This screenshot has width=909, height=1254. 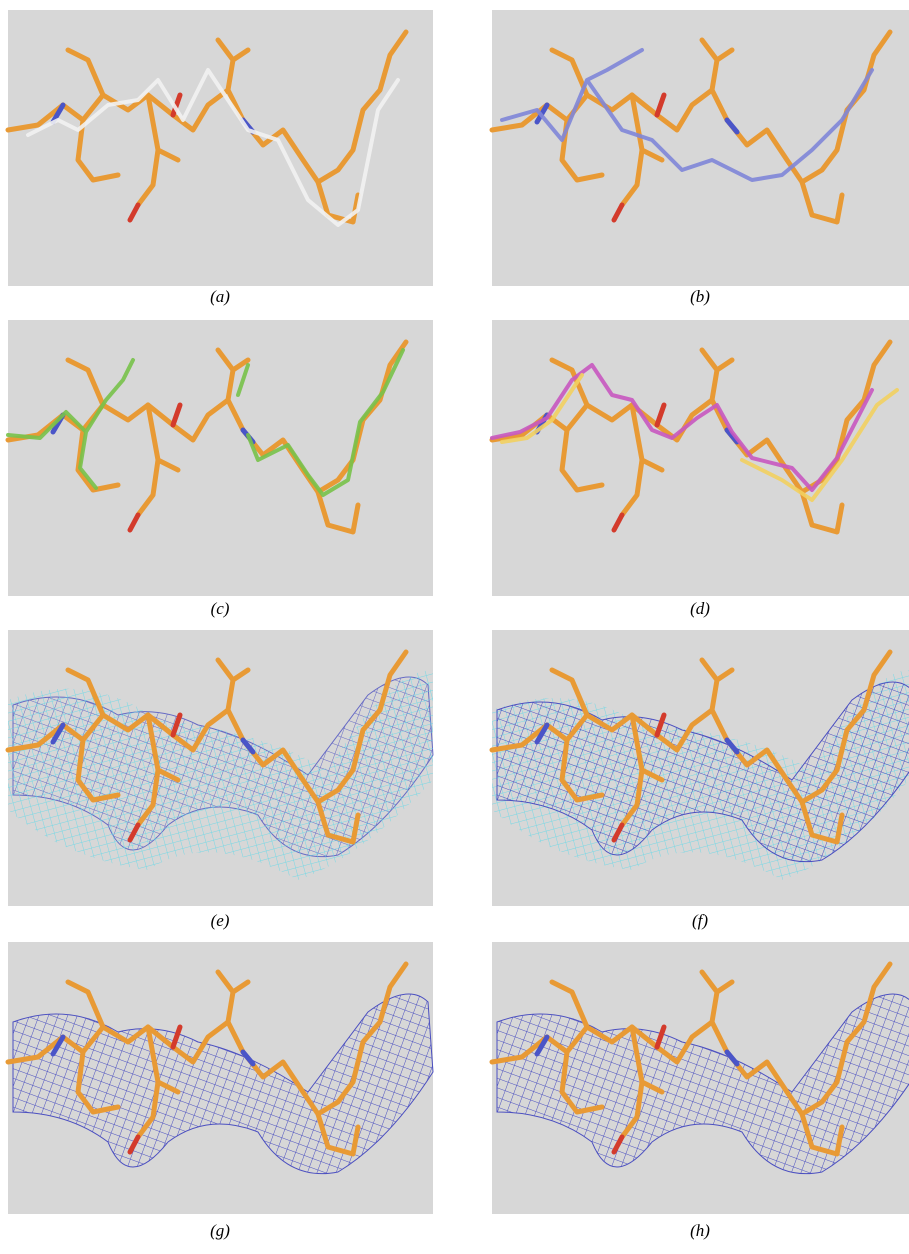 I want to click on panel-f, so click(x=700, y=768).